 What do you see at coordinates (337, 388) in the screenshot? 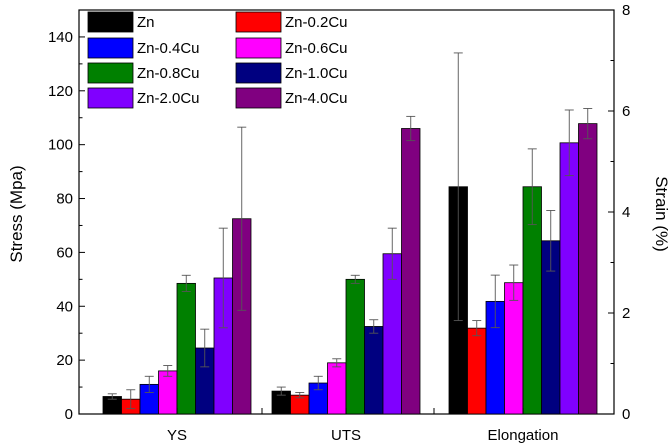
I see `bar-zn-0-6cu-uts` at bounding box center [337, 388].